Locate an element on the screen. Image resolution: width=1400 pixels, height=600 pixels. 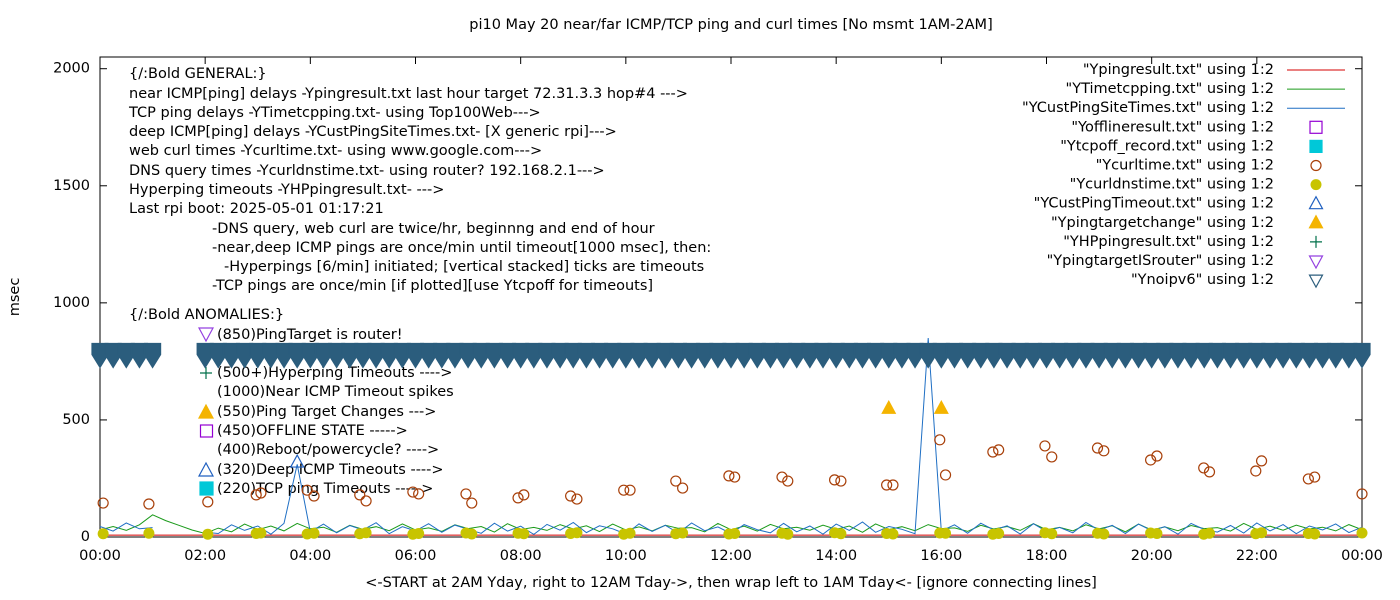
annotation-glyphs is located at coordinates (206, 411).